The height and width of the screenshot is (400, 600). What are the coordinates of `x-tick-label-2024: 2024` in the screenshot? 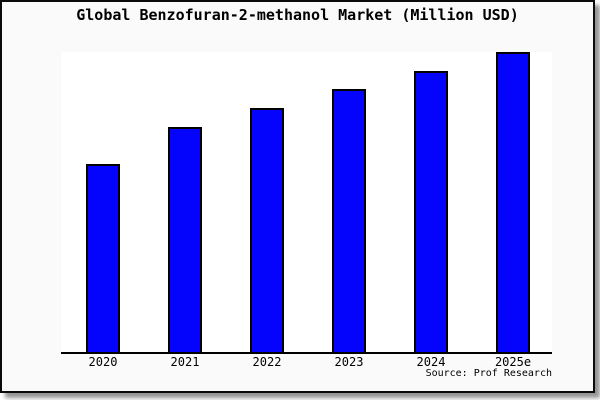 It's located at (431, 362).